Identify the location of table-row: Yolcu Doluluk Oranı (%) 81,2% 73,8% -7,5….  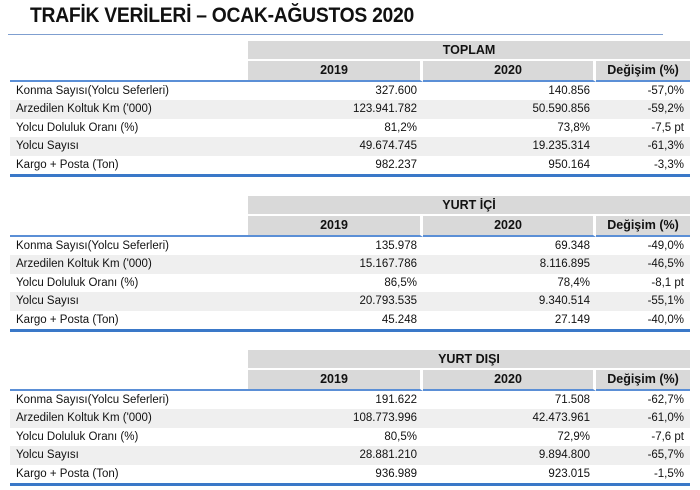
(350, 128).